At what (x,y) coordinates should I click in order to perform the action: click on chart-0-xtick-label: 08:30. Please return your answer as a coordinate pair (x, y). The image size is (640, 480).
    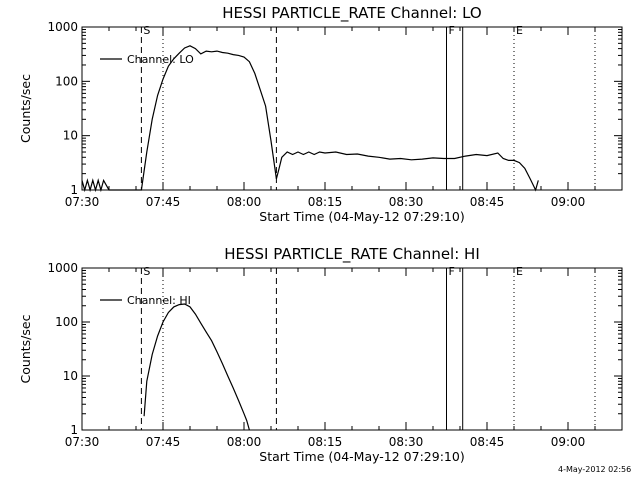
    Looking at the image, I should click on (406, 202).